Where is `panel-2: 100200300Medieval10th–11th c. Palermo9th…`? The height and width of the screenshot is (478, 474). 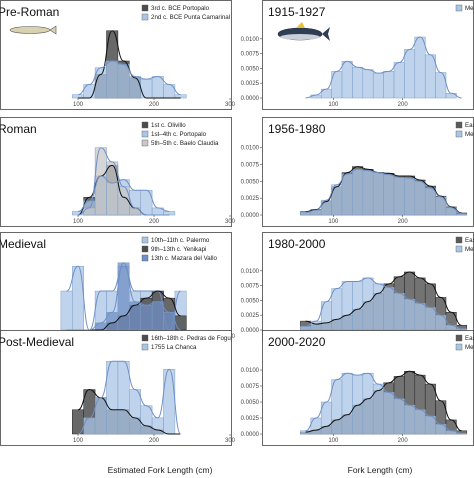 panel-2: 100200300Medieval10th–11th c. Palermo9th… is located at coordinates (118, 287).